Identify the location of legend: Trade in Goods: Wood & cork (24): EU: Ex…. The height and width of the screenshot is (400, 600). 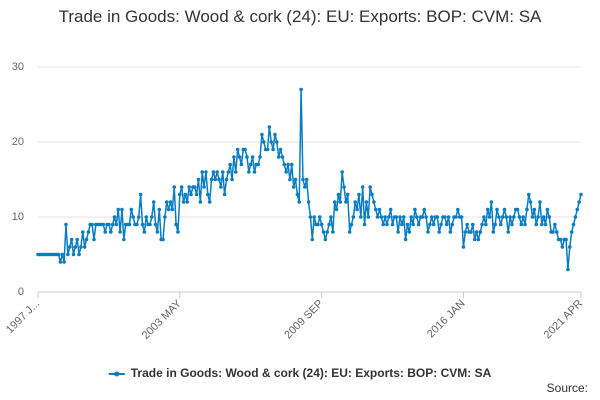
(300, 373).